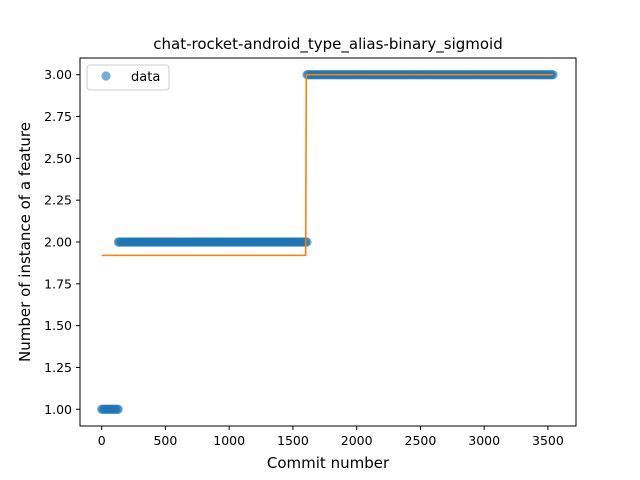 Image resolution: width=640 pixels, height=480 pixels. I want to click on y-tick-label: 2.50, so click(58, 158).